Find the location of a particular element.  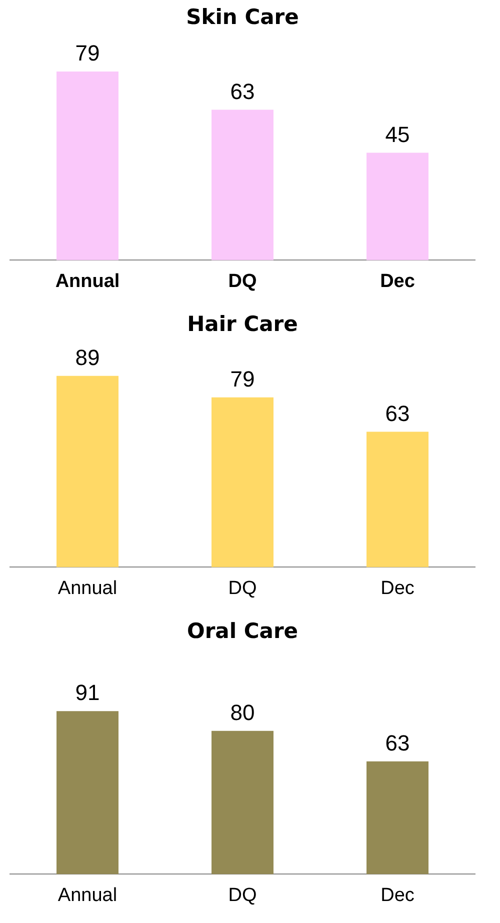

chart-title: Skin Care is located at coordinates (242, 17).